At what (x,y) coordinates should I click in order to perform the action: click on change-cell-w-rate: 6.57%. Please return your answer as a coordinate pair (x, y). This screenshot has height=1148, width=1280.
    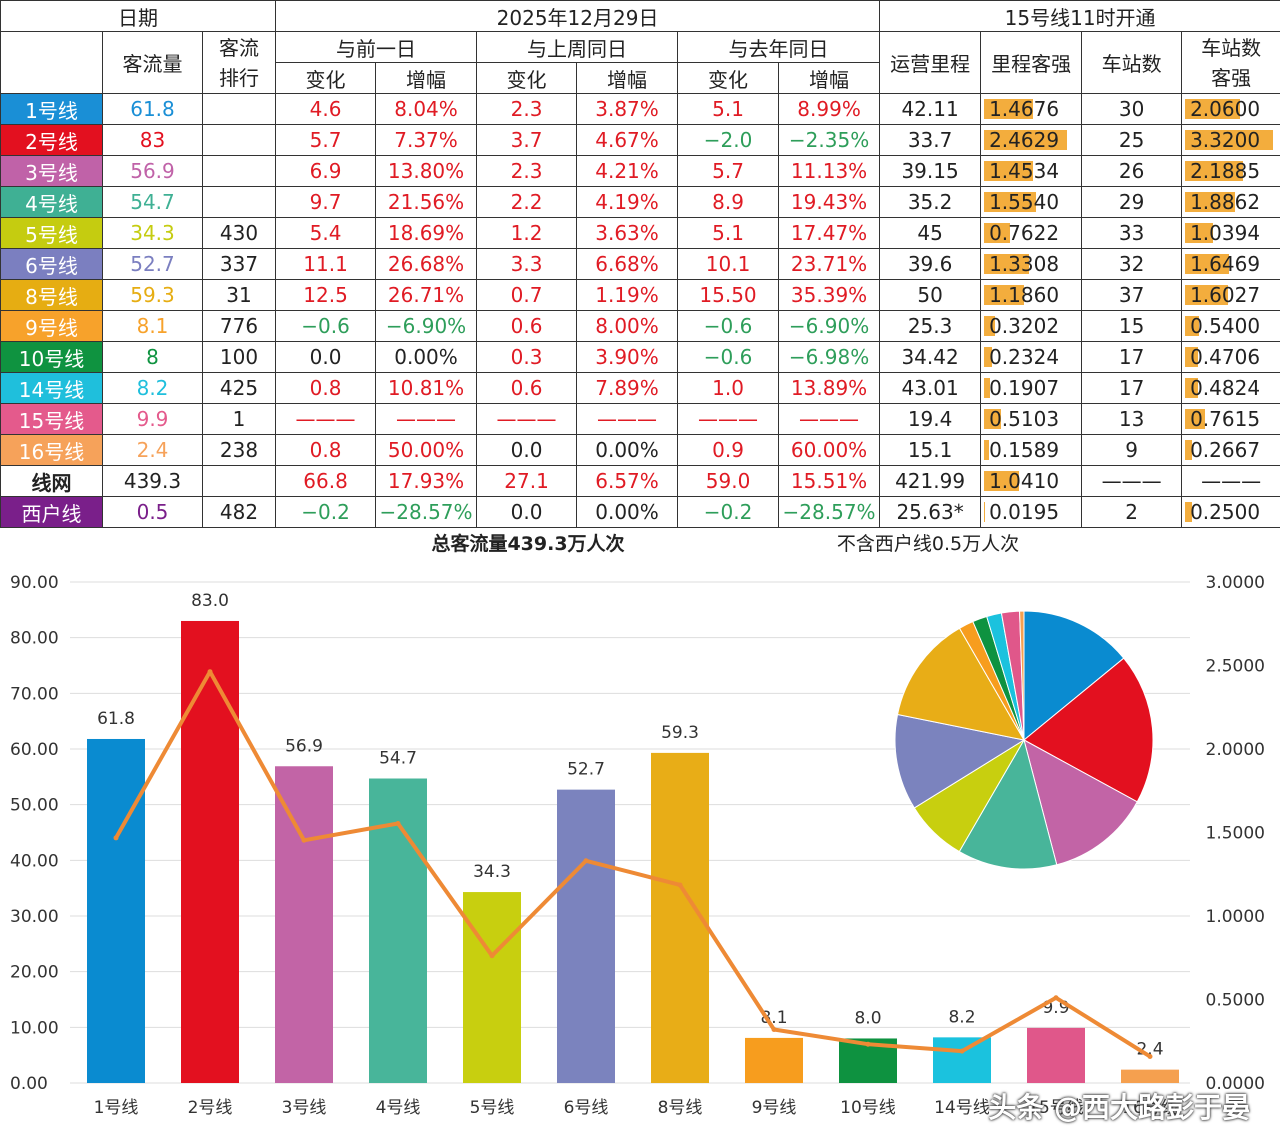
    Looking at the image, I should click on (627, 481).